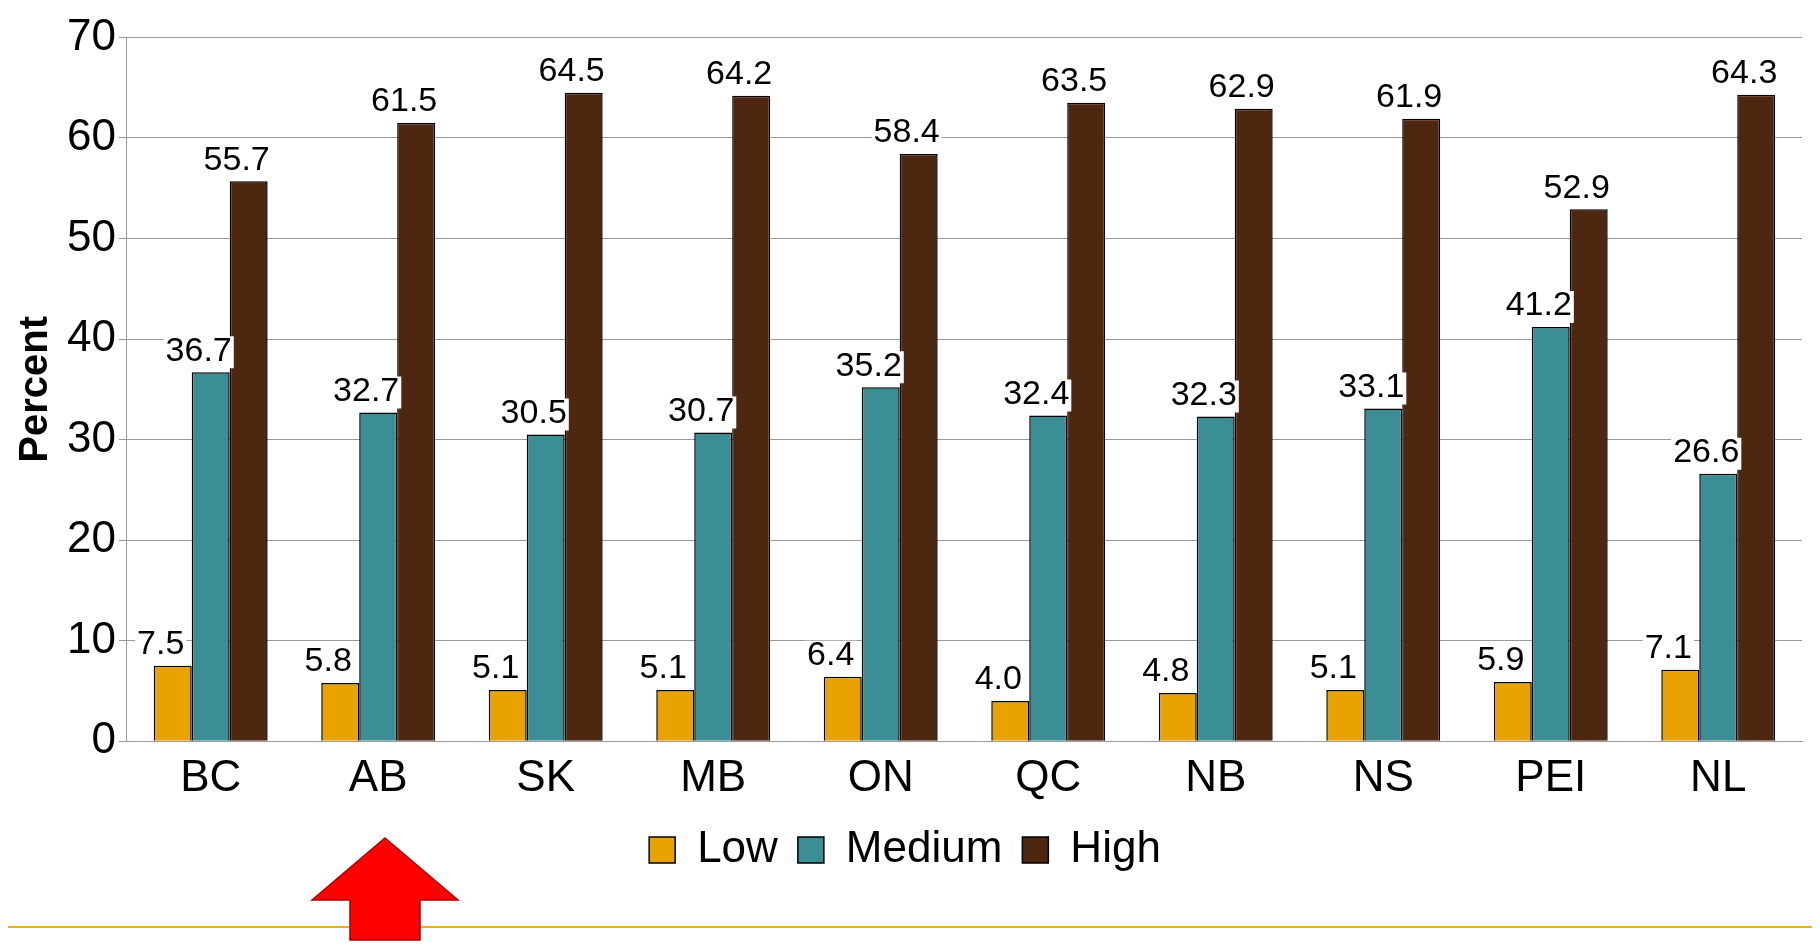 The image size is (1820, 950). What do you see at coordinates (1216, 775) in the screenshot?
I see `x-tick-label: NB` at bounding box center [1216, 775].